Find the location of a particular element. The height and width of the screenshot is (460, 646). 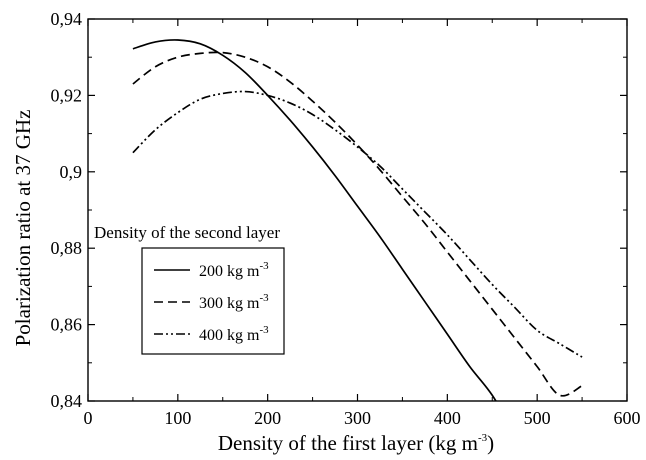

x-tick-label: 400 is located at coordinates (447, 418).